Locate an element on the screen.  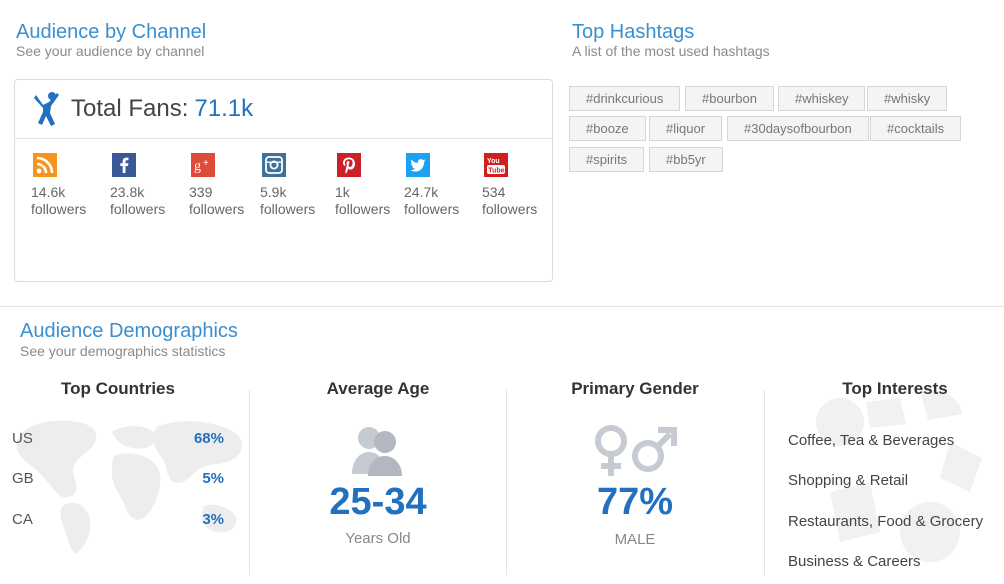
gender-symbols-icon is located at coordinates (636, 450).